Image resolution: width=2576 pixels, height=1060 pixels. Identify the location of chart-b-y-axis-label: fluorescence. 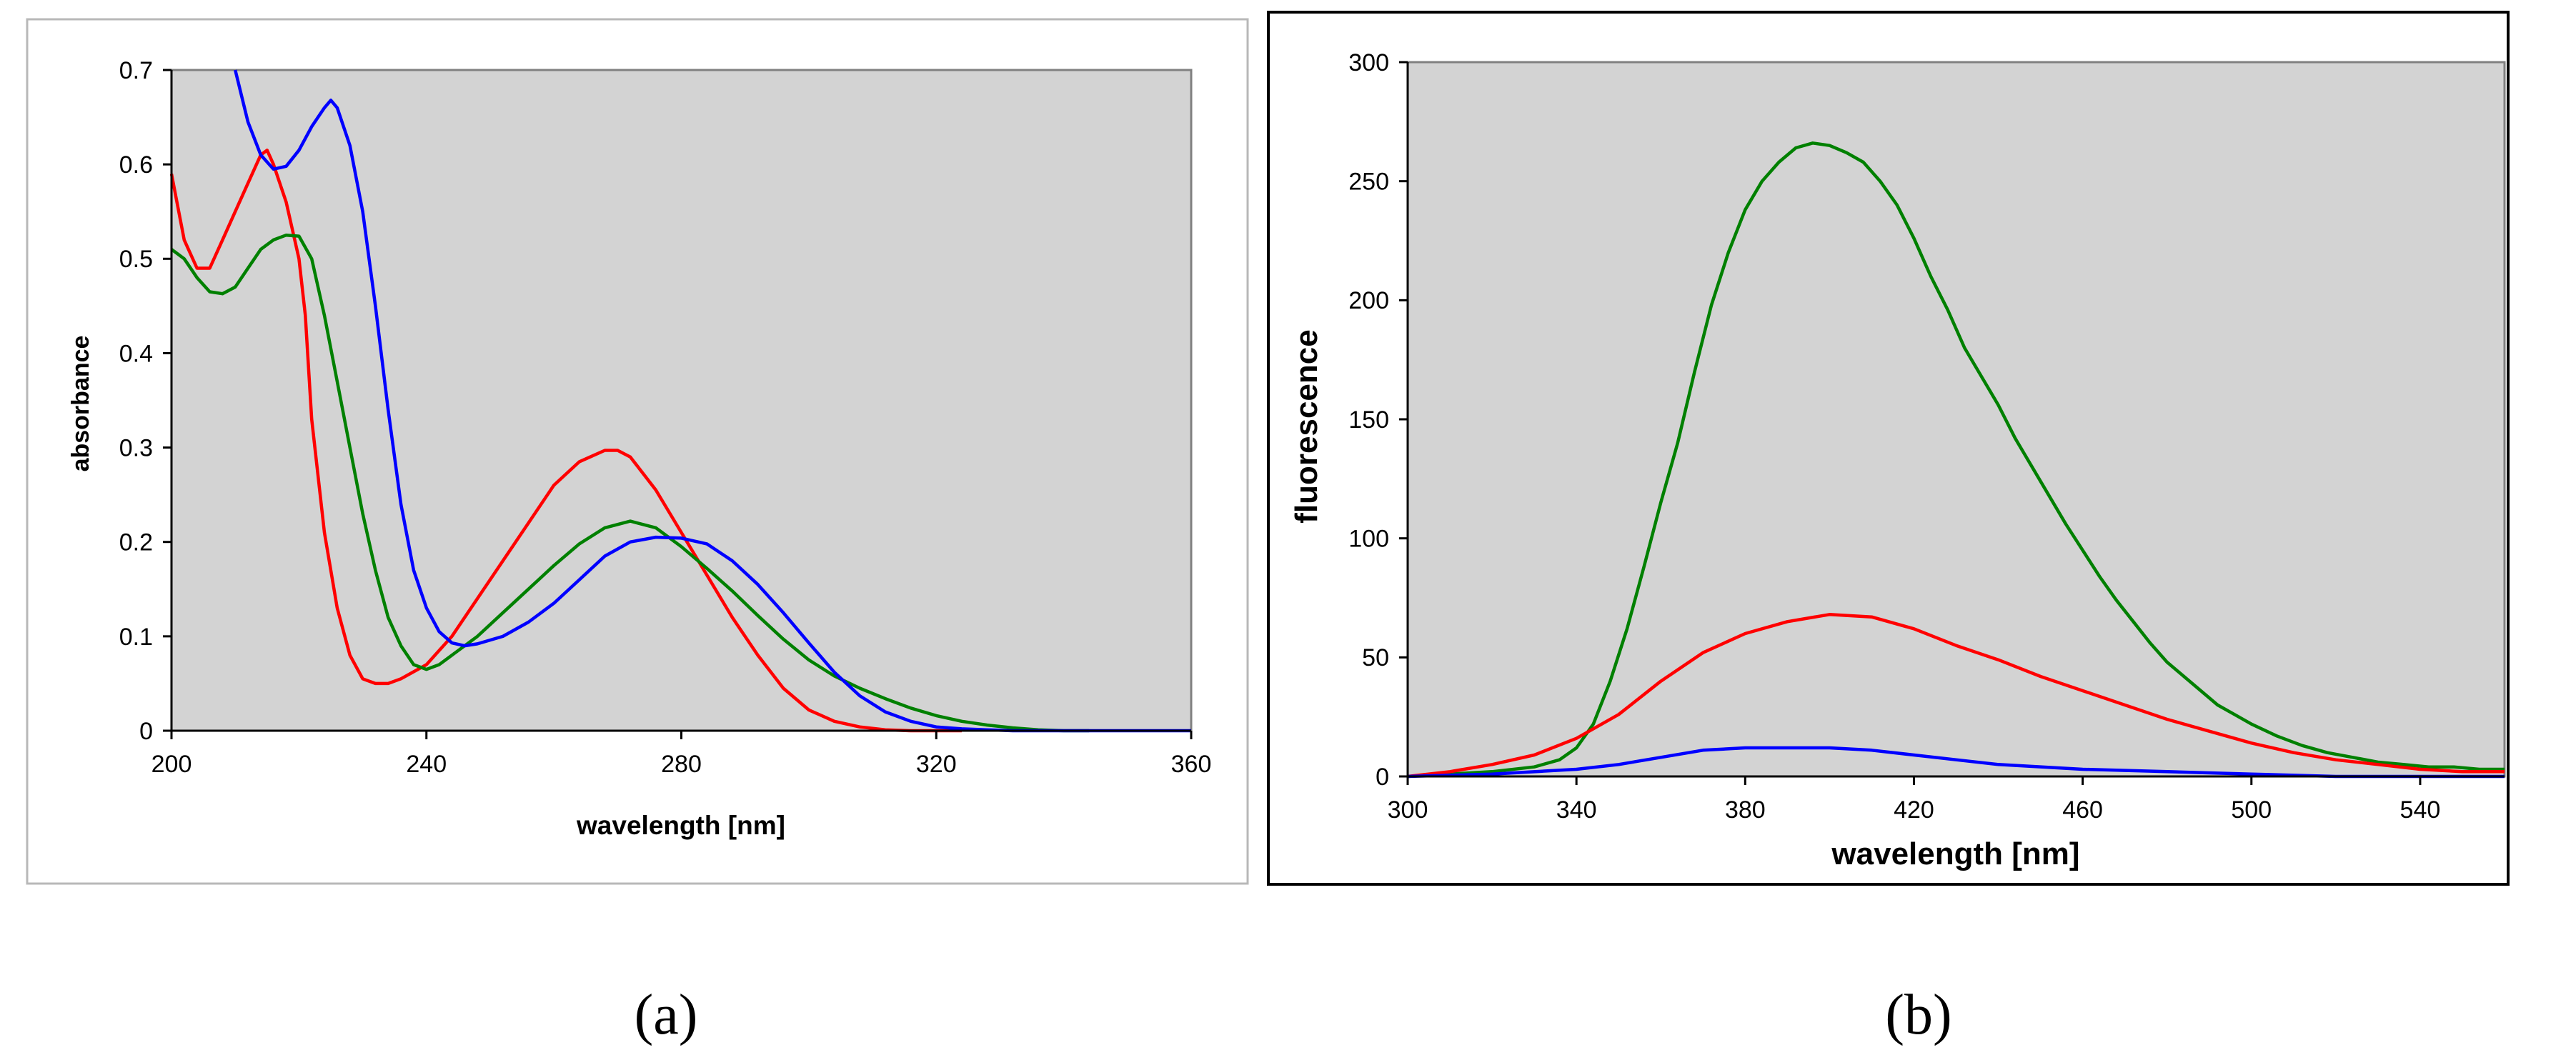
(1306, 426).